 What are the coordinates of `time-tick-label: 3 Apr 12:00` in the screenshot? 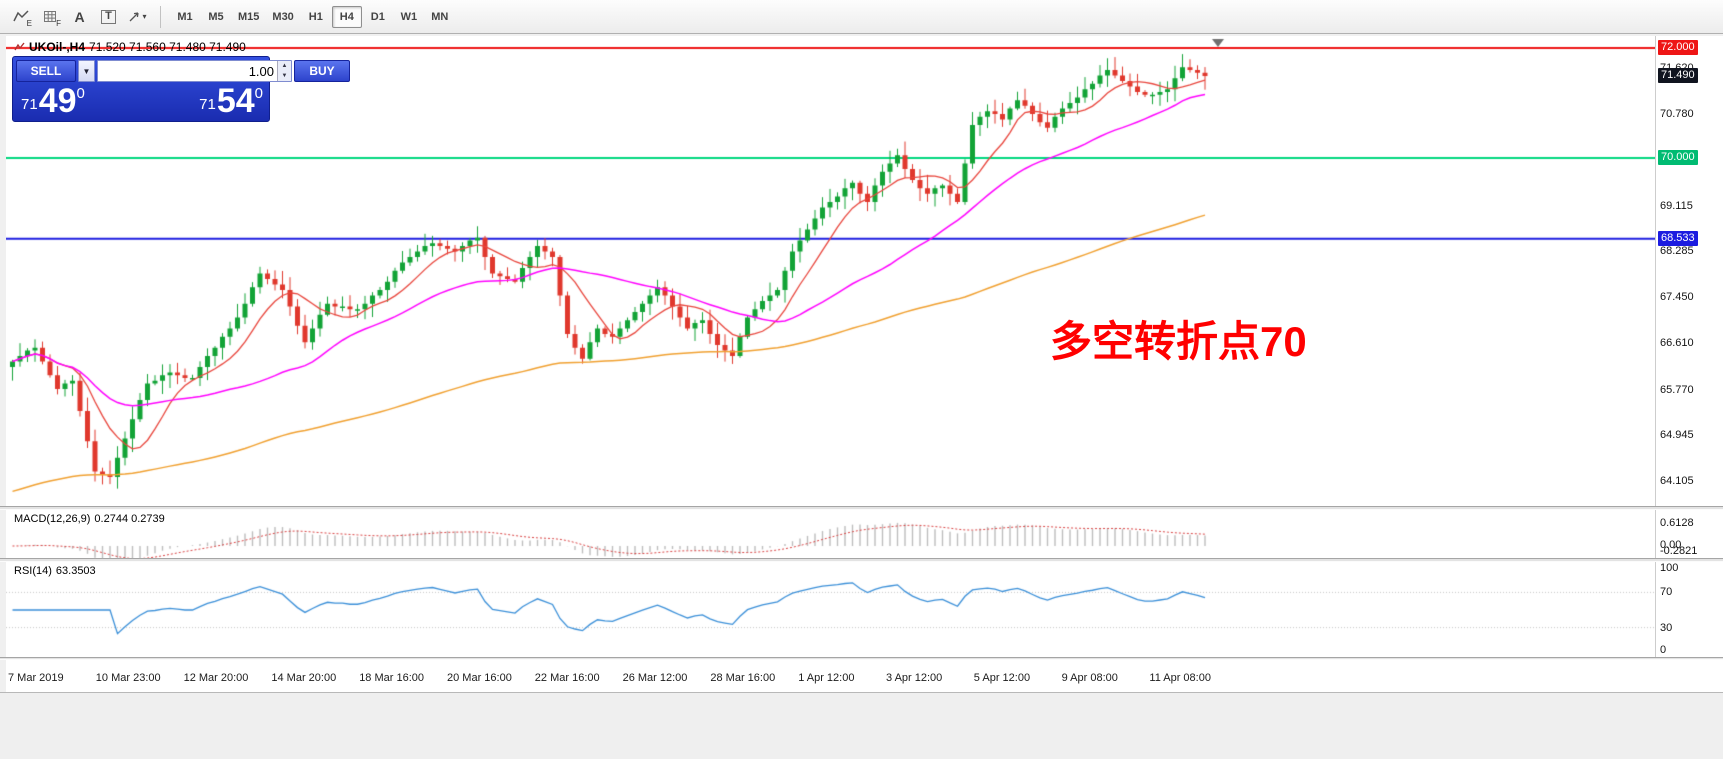 It's located at (914, 678).